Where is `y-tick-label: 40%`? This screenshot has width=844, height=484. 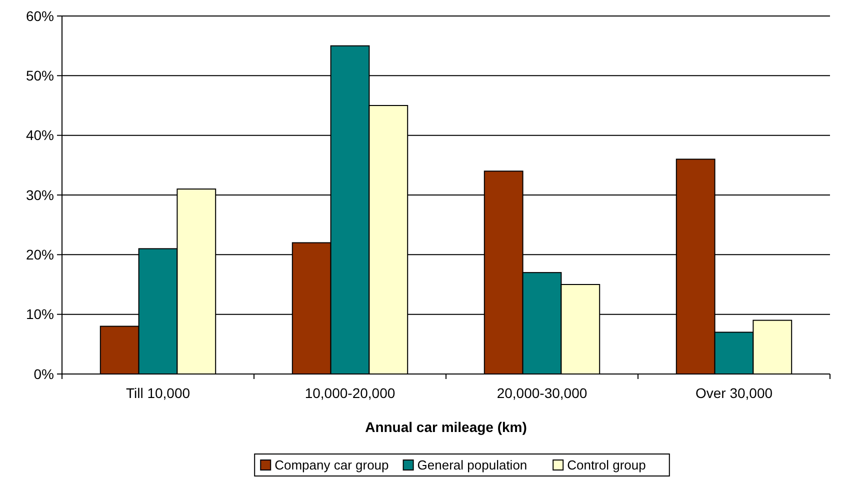 y-tick-label: 40% is located at coordinates (40, 135).